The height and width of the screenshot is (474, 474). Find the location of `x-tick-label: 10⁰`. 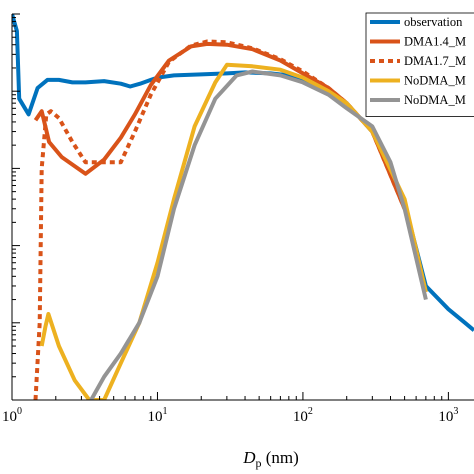

x-tick-label: 10⁰ is located at coordinates (12, 415).